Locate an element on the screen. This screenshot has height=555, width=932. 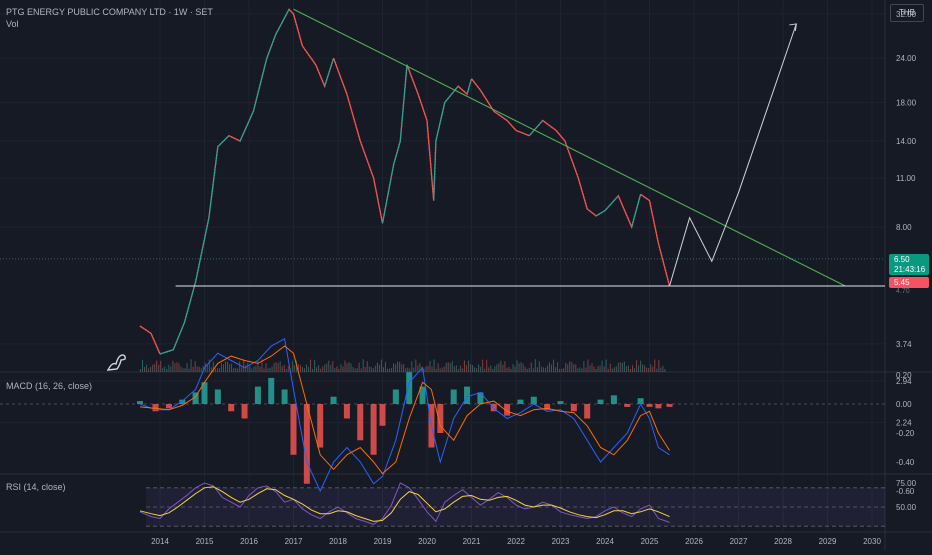
currency-button: THB is located at coordinates (907, 13).